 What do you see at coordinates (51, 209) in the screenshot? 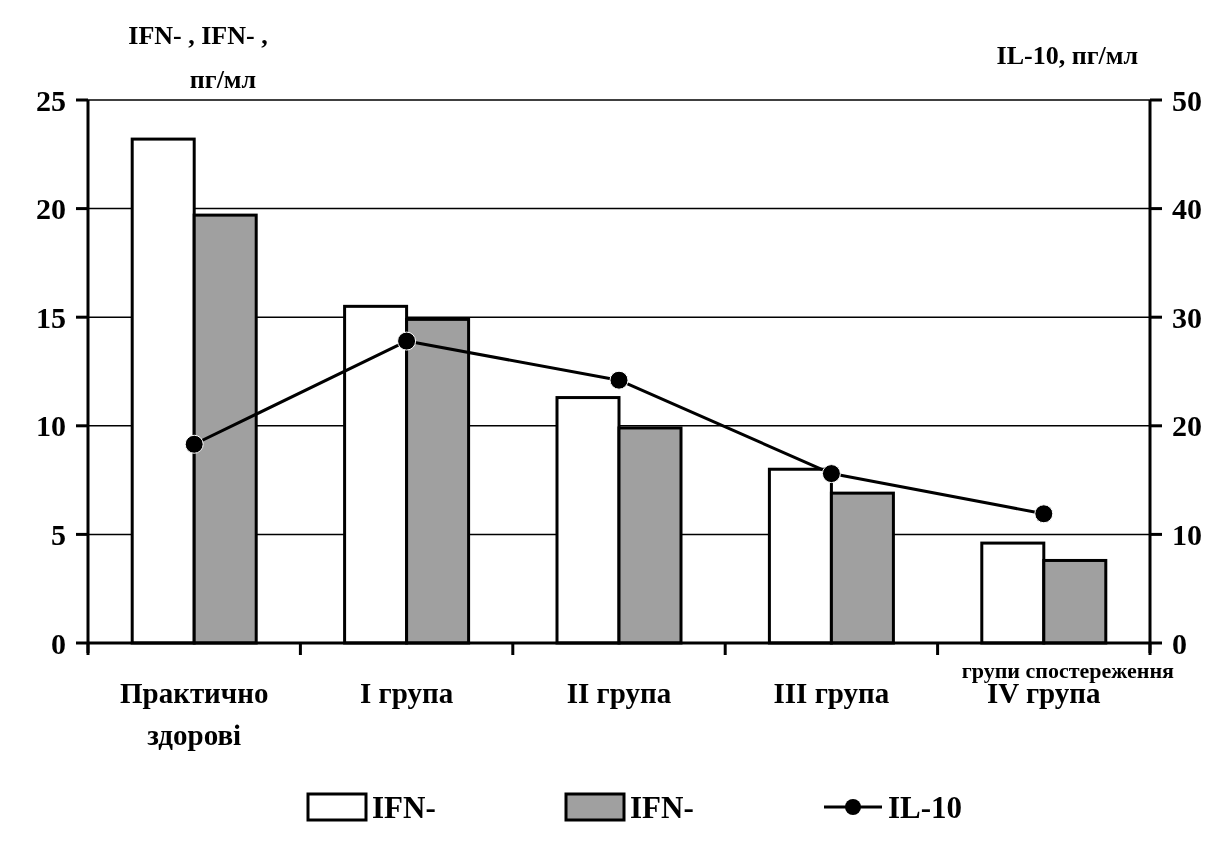
I see `y-tick-label: 20` at bounding box center [51, 209].